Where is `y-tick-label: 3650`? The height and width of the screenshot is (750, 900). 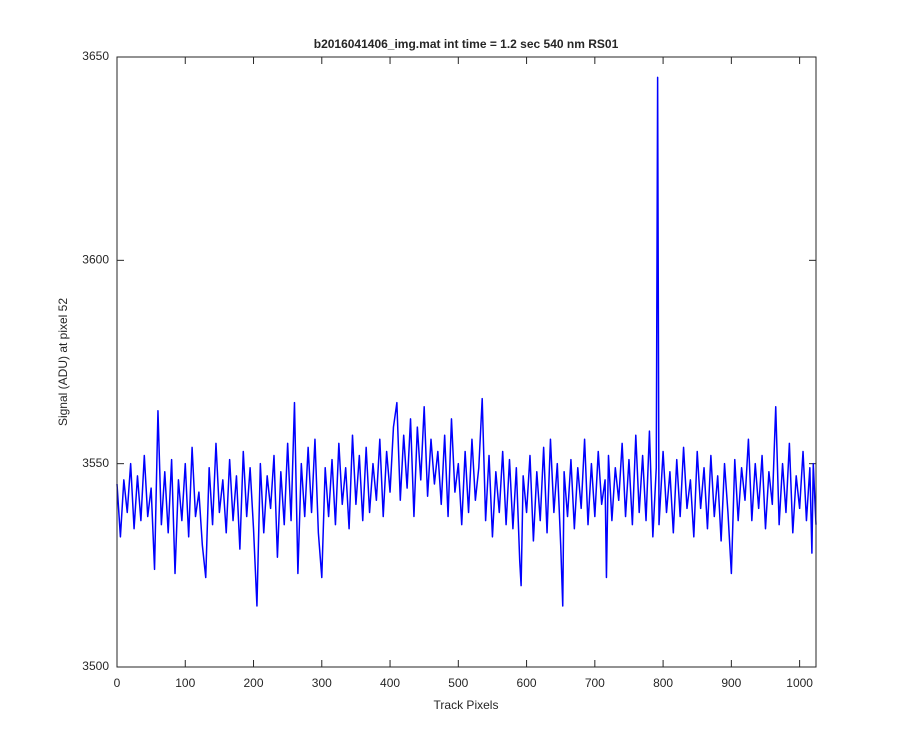
y-tick-label: 3650 is located at coordinates (95, 56).